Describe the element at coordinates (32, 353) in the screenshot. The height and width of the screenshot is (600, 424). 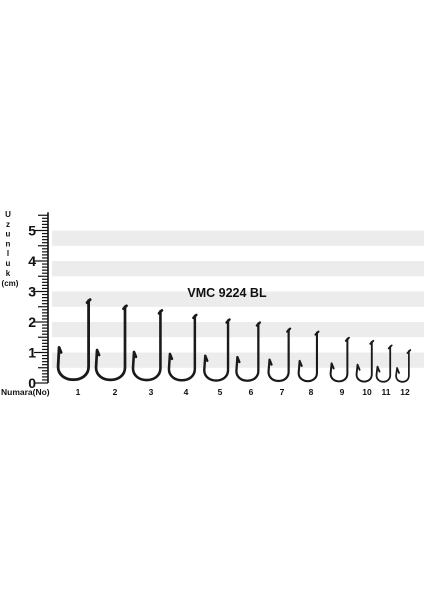
I see `y-tick-label: 1` at that location.